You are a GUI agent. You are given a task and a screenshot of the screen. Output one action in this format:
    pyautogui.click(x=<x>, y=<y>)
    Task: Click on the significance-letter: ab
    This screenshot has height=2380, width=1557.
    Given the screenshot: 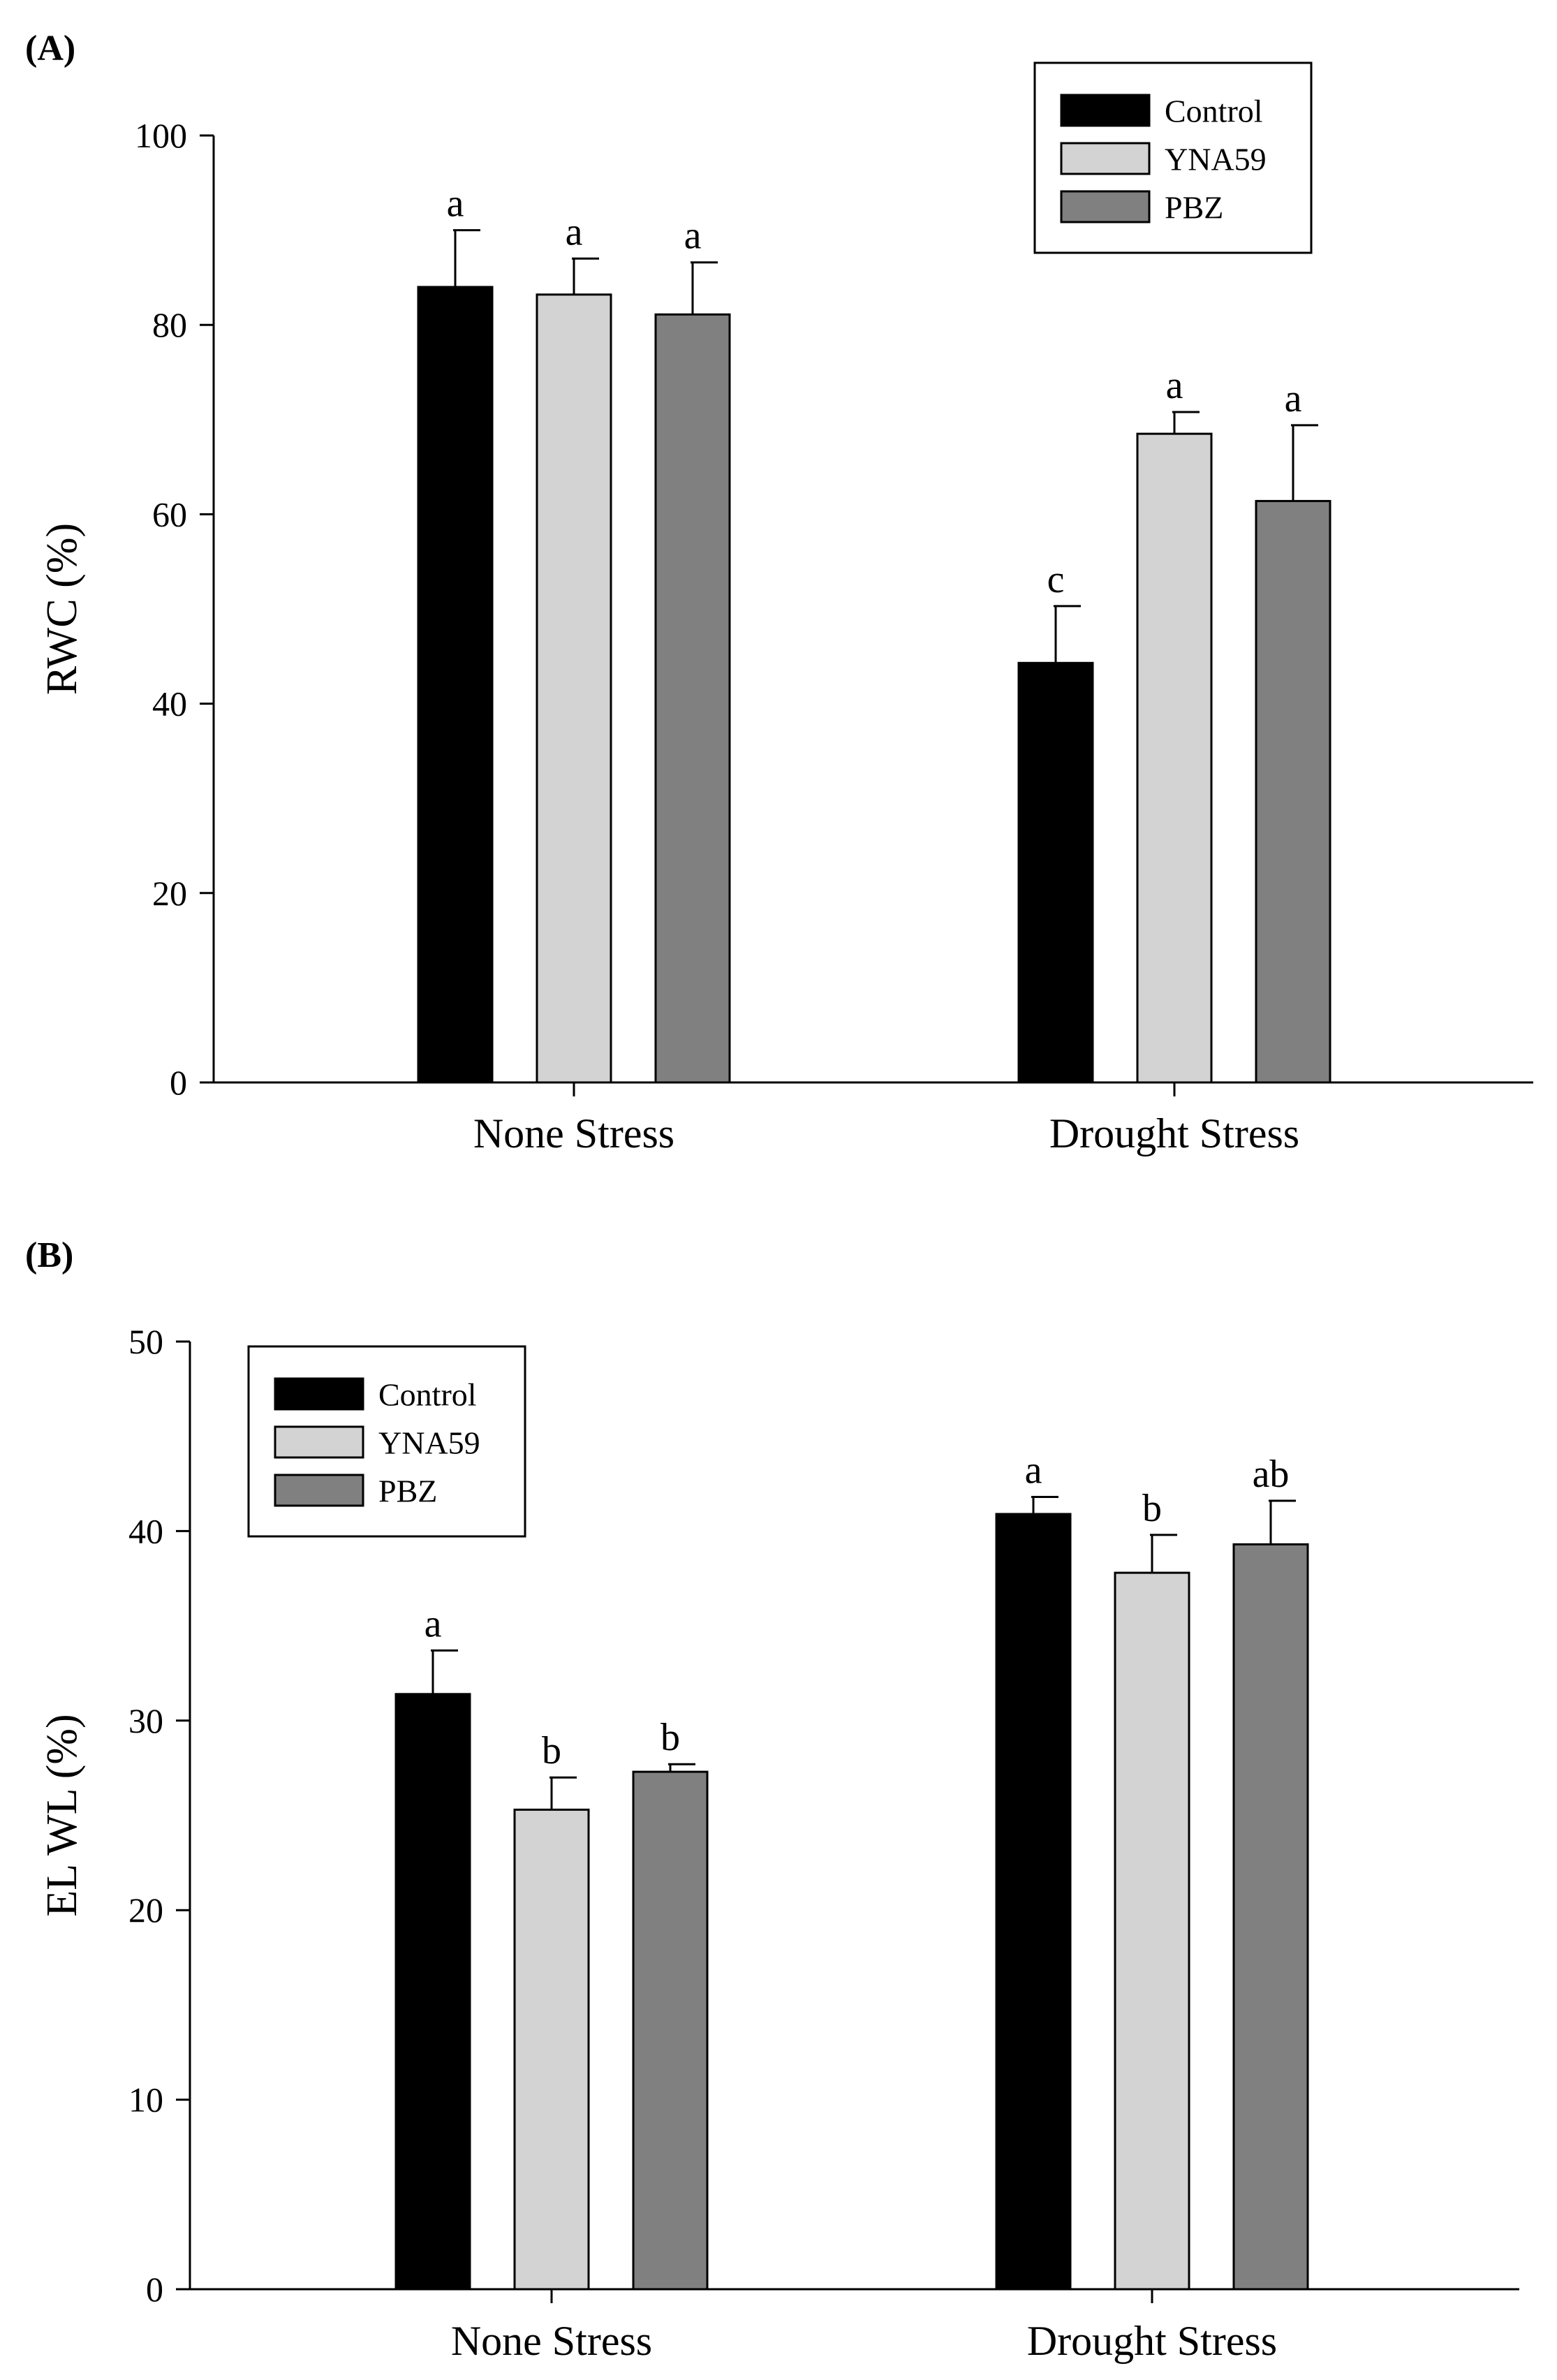 What is the action you would take?
    pyautogui.click(x=1271, y=1474)
    